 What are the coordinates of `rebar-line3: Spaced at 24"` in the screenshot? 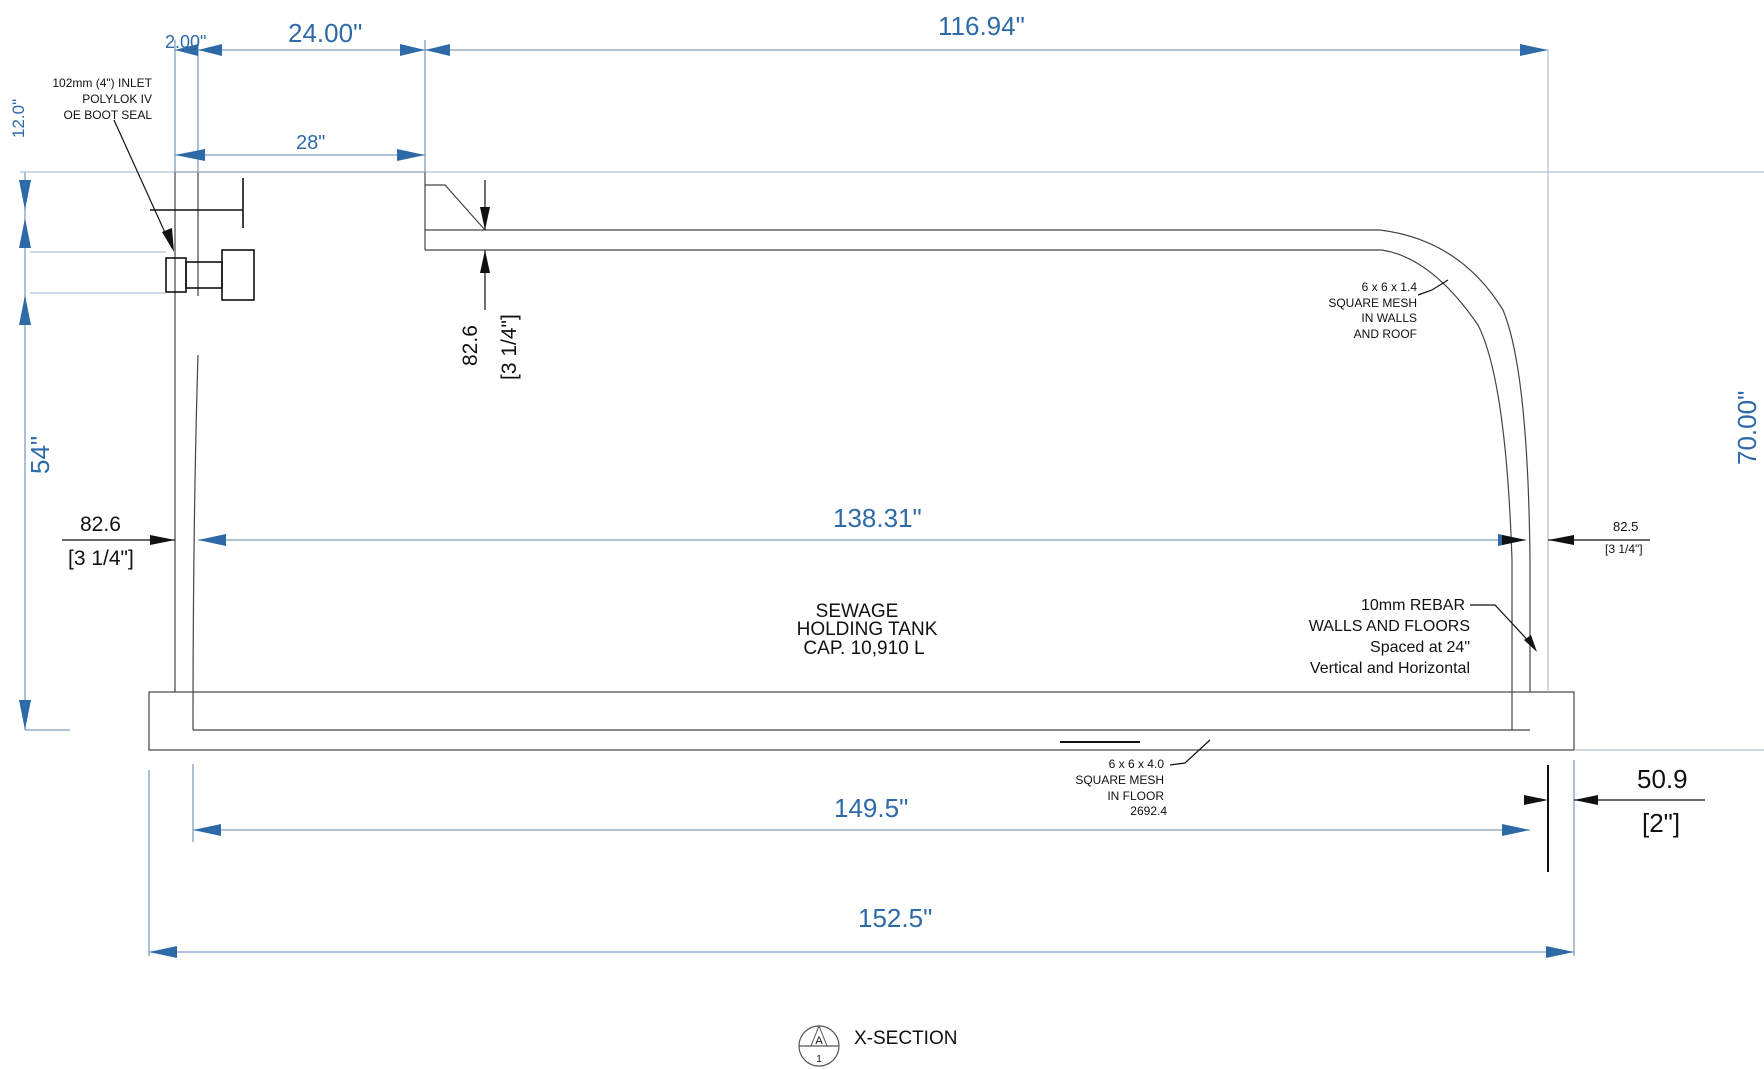 It's located at (1420, 647).